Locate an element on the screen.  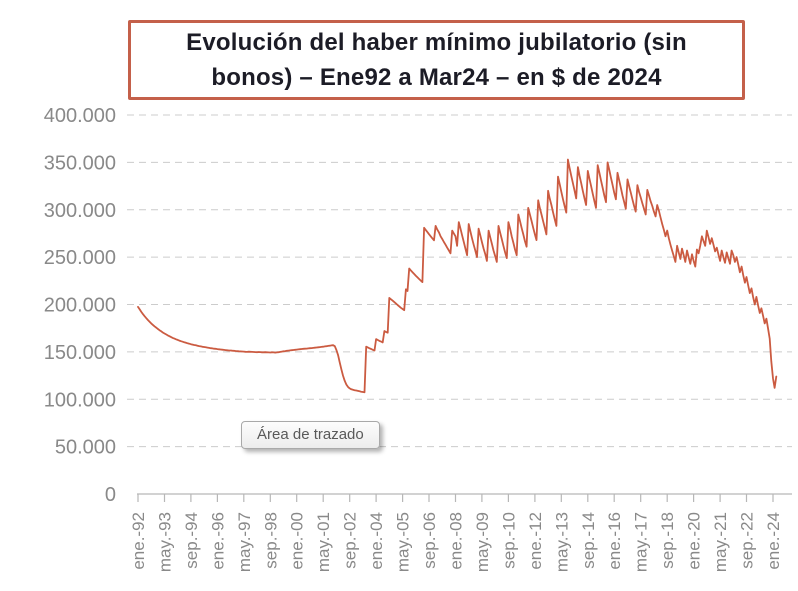
x-axis-label: may.-17 is located at coordinates (641, 542).